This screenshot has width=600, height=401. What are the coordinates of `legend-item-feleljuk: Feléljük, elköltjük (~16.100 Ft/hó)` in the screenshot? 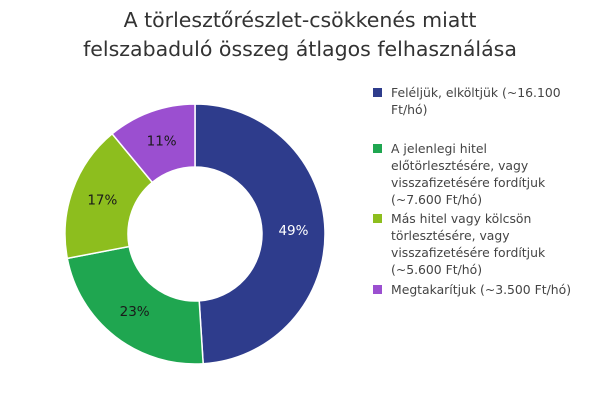 It's located at (483, 101).